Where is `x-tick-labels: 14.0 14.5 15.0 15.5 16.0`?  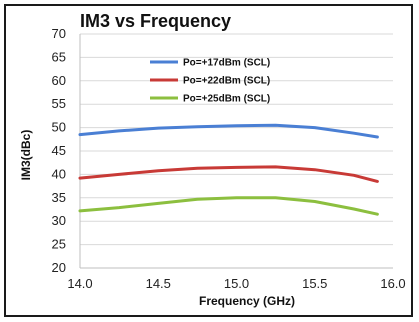
x-tick-labels: 14.0 14.5 15.0 15.5 16.0 is located at coordinates (236, 283).